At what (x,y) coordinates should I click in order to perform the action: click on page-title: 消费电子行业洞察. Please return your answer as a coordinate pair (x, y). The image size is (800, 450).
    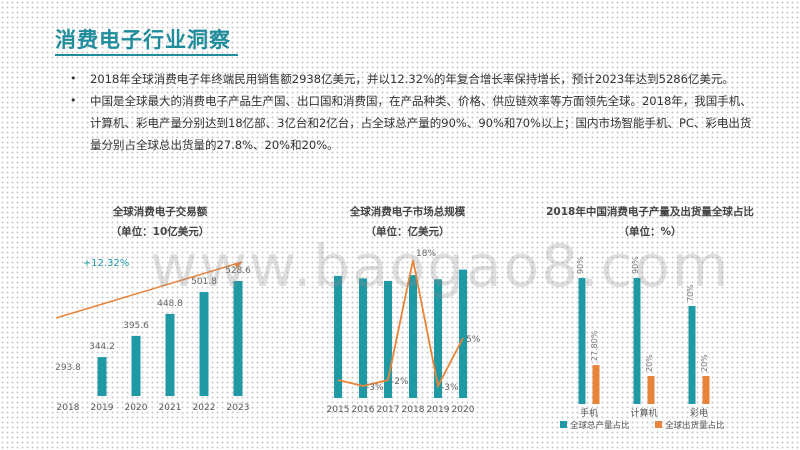
    Looking at the image, I should click on (143, 40).